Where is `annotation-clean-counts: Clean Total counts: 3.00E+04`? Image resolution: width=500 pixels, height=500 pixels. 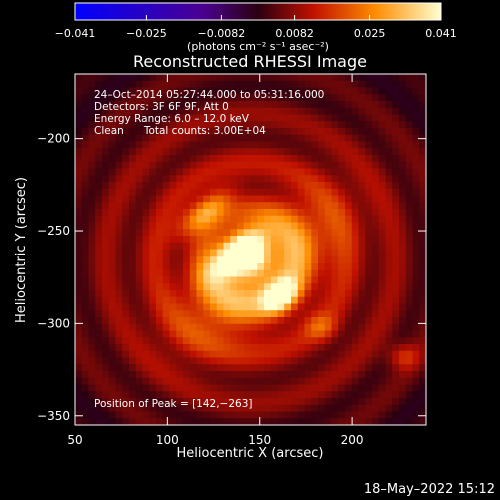
annotation-clean-counts: Clean Total counts: 3.00E+04 is located at coordinates (180, 131).